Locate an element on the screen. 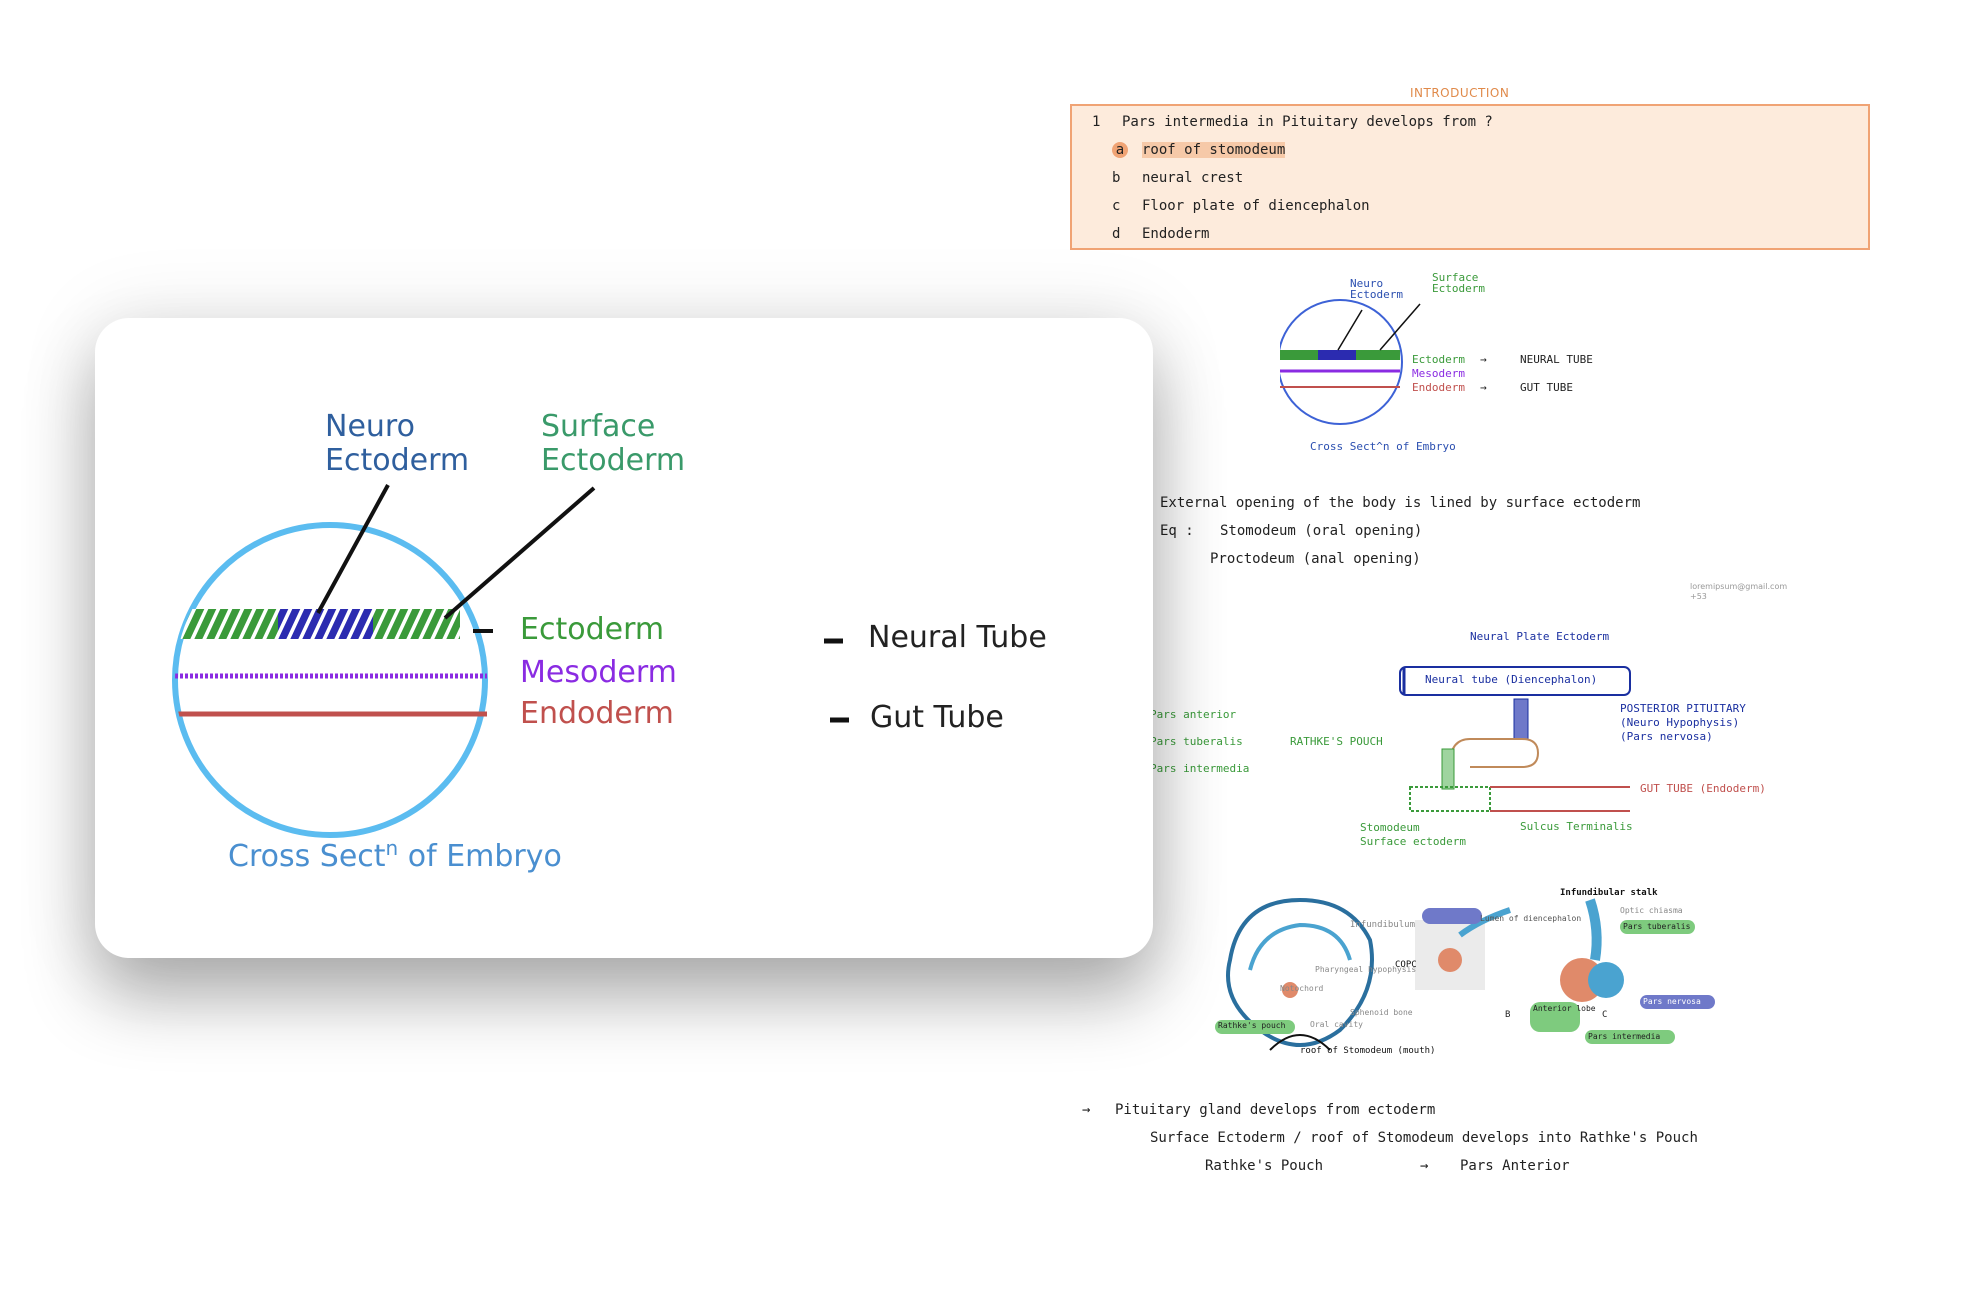 The height and width of the screenshot is (1297, 1977). pituitary-anatomy-illustration is located at coordinates (1465, 974).